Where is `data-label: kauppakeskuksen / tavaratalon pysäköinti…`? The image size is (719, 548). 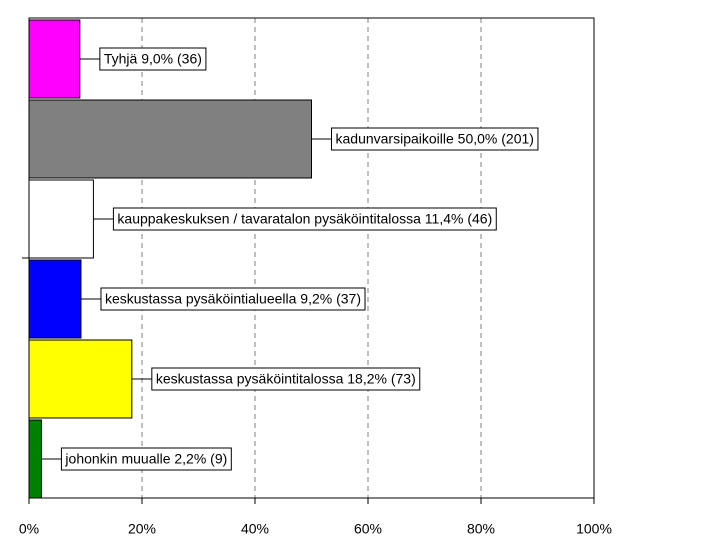 data-label: kauppakeskuksen / tavaratalon pysäköinti… is located at coordinates (304, 219).